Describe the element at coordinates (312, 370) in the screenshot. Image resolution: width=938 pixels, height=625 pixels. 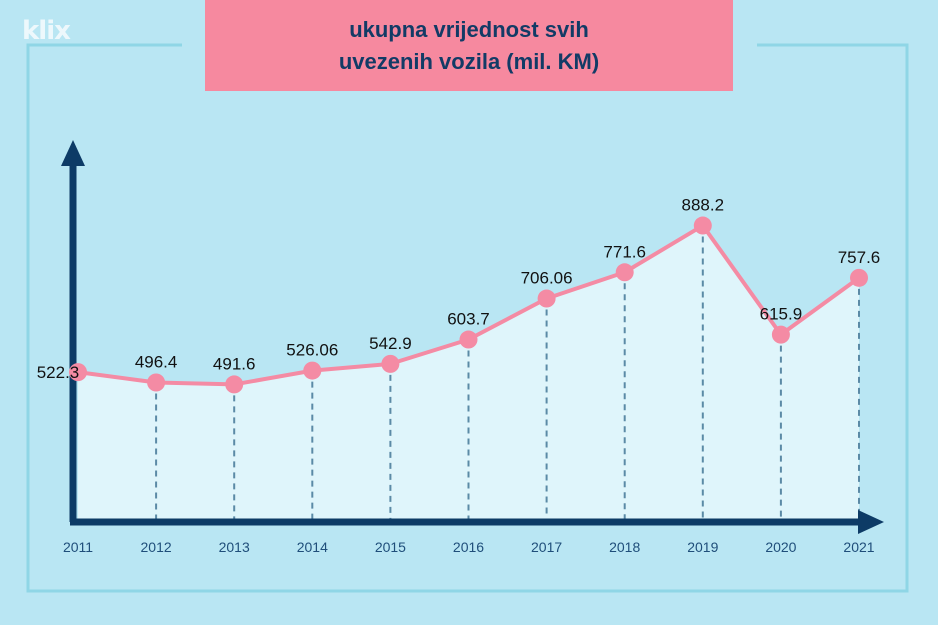
I see `point-2014` at that location.